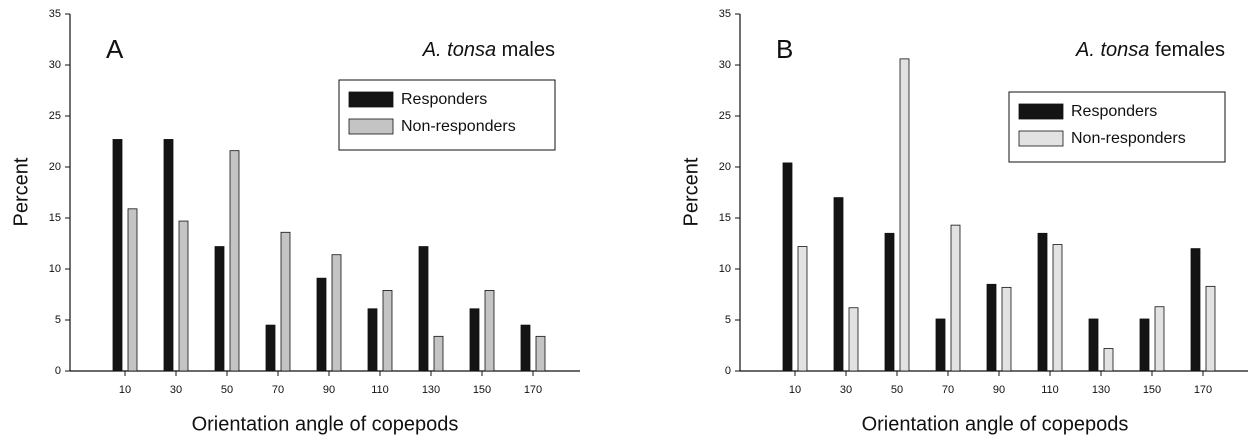 The width and height of the screenshot is (1248, 441). Describe the element at coordinates (1187, 50) in the screenshot. I see `title-part: females` at that location.